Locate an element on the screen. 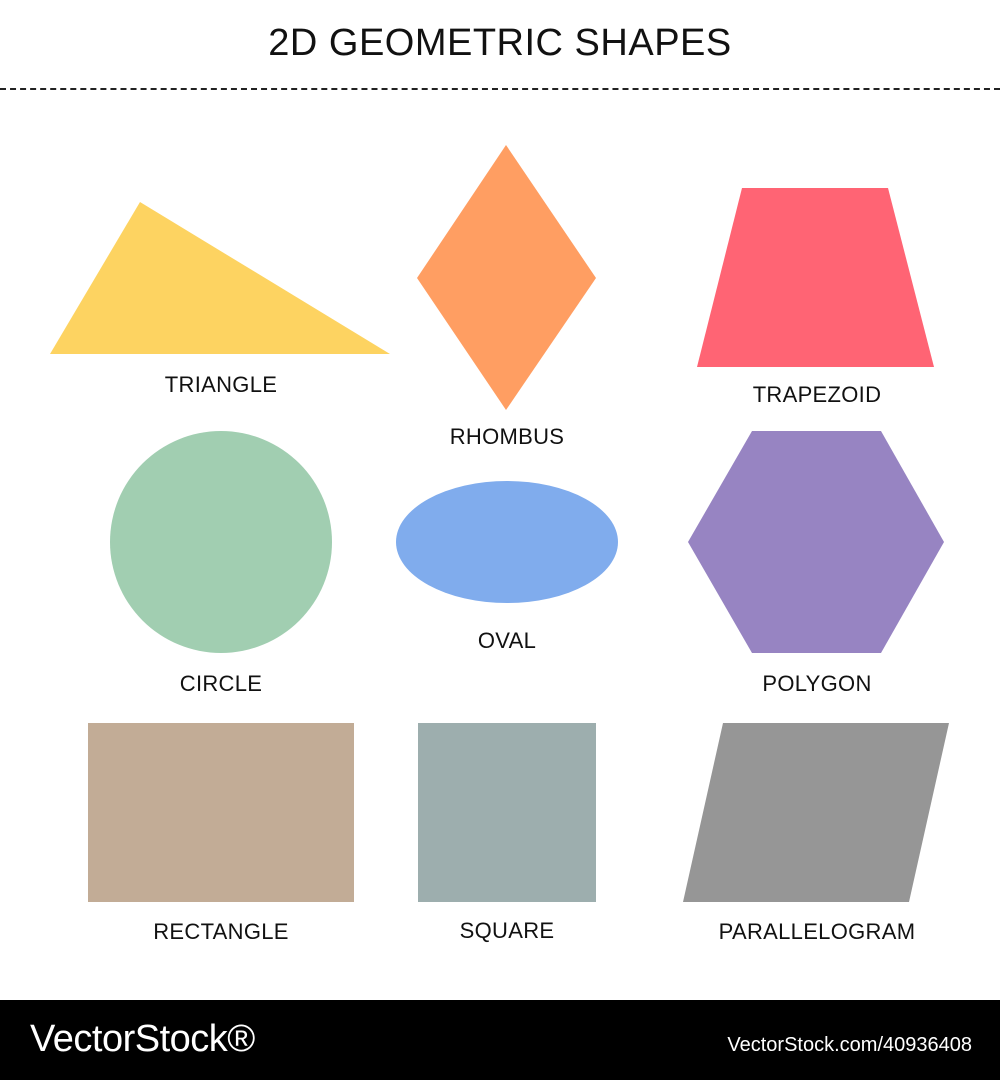  polygon-label: POLYGON is located at coordinates (817, 683).